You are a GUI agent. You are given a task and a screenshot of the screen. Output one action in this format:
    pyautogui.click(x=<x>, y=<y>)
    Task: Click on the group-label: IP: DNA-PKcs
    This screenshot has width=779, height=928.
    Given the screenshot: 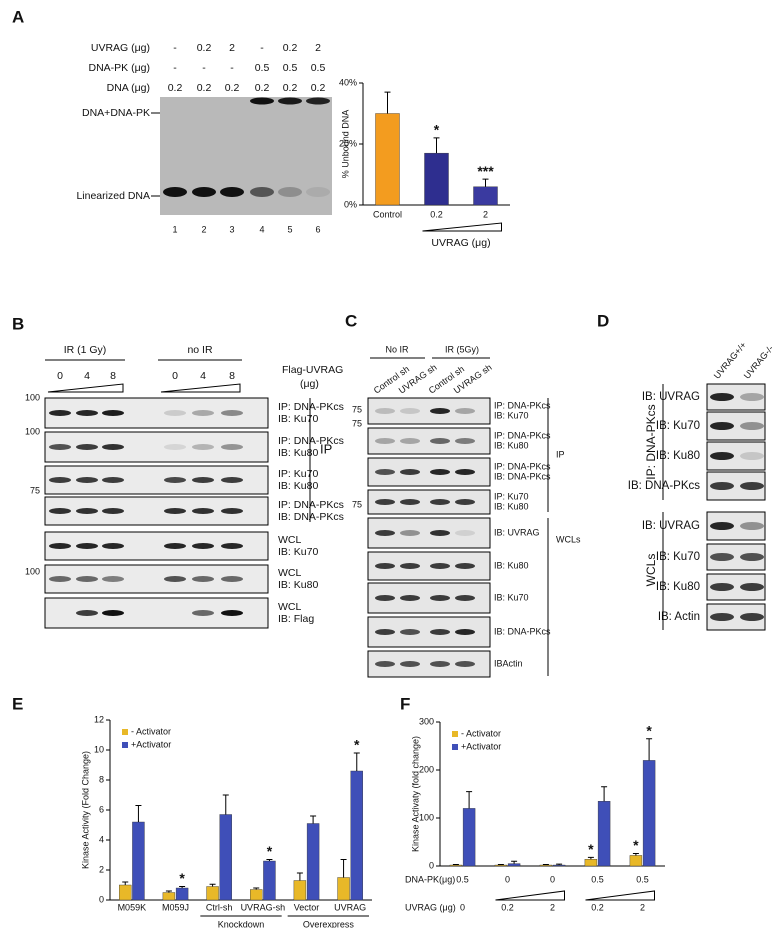 What is the action you would take?
    pyautogui.click(x=651, y=441)
    